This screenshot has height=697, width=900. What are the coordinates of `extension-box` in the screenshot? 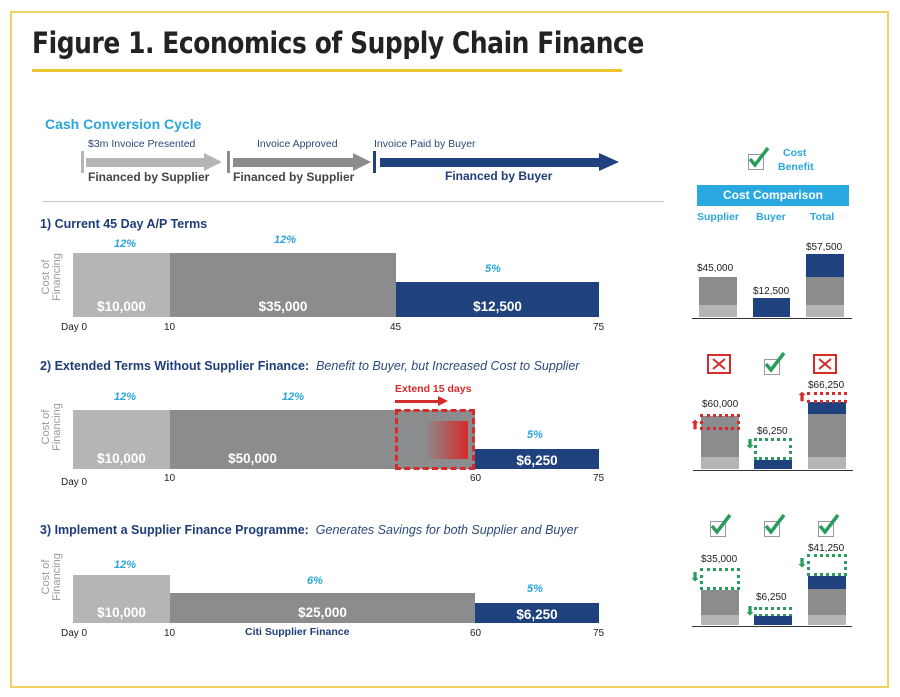 It's located at (435, 439).